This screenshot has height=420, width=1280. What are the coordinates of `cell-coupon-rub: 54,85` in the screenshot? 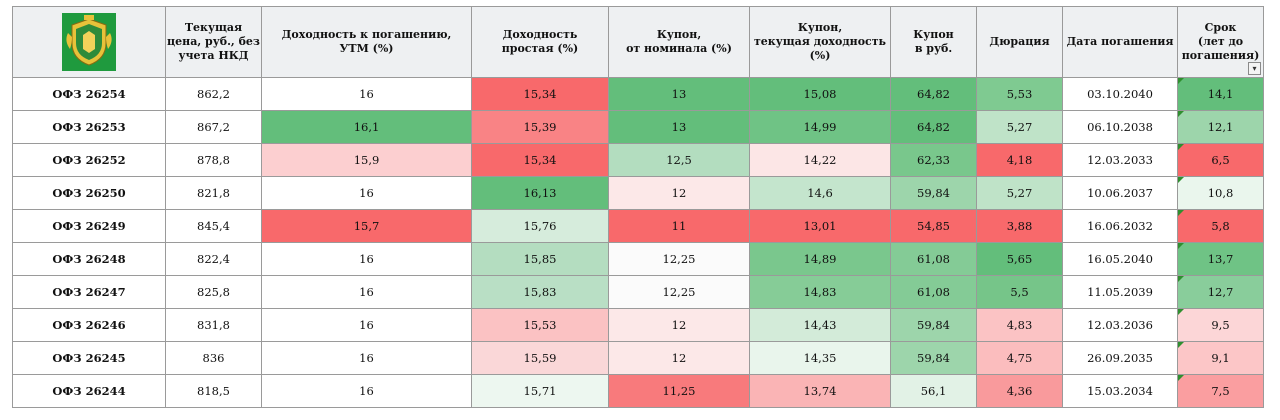 It's located at (933, 226).